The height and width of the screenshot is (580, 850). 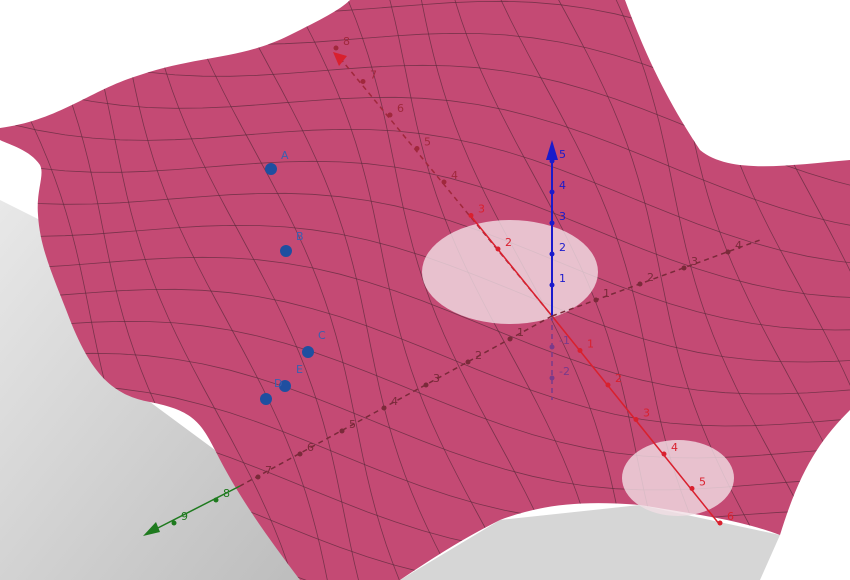 What do you see at coordinates (195, 509) in the screenshot?
I see `y-axis` at bounding box center [195, 509].